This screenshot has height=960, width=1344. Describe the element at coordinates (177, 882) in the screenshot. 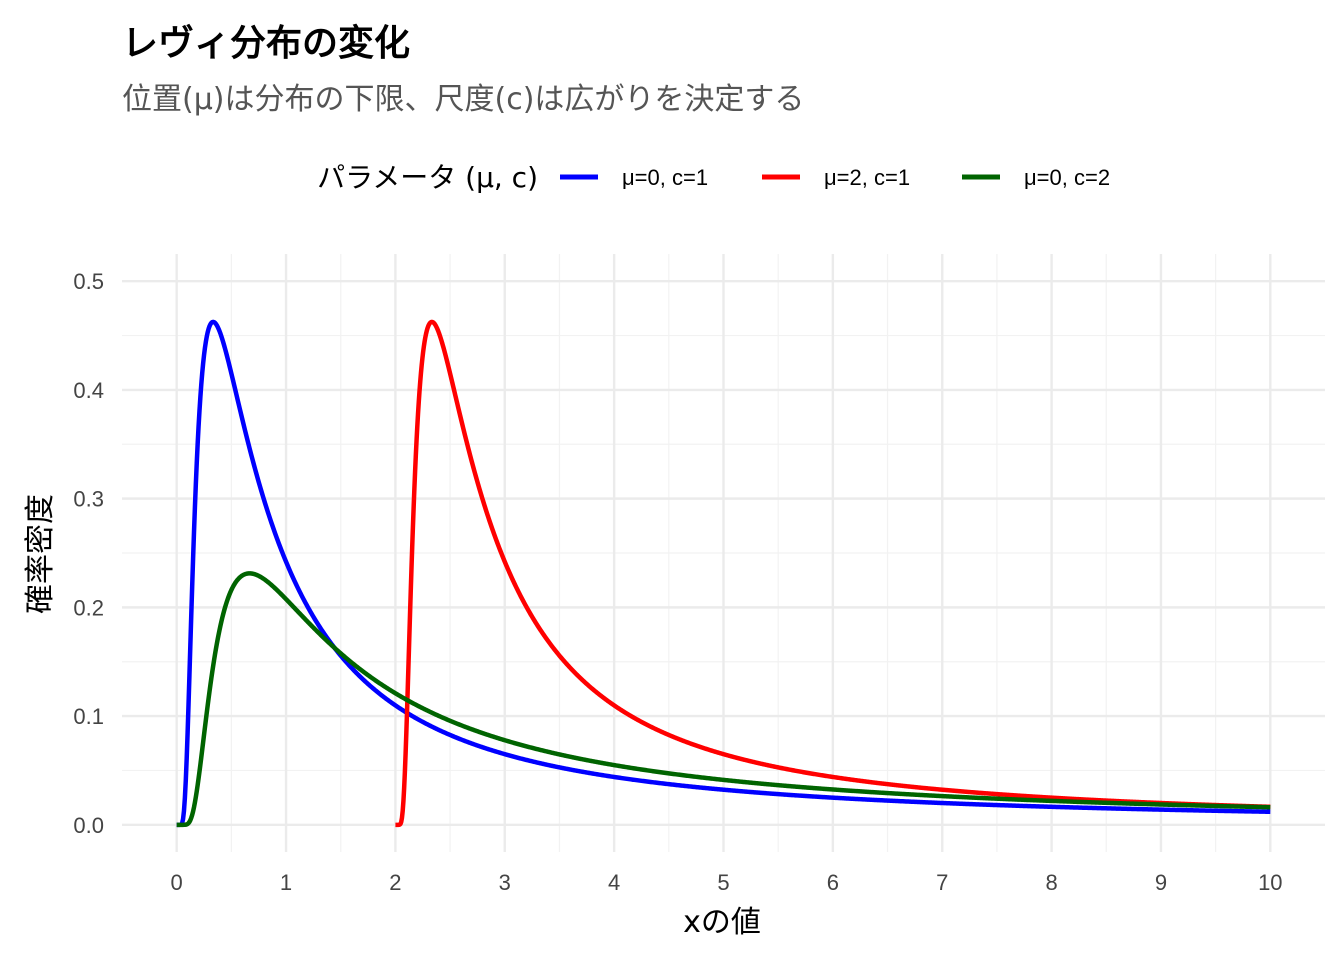

I see `x-tick-label: 0` at that location.